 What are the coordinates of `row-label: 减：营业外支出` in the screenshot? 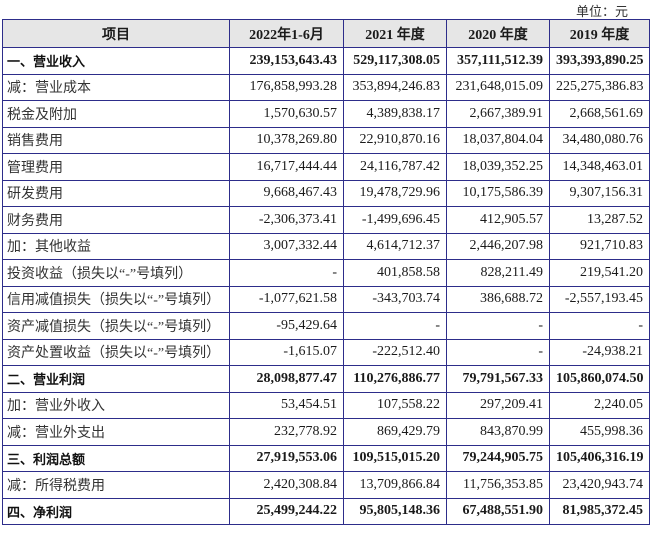 It's located at (116, 432).